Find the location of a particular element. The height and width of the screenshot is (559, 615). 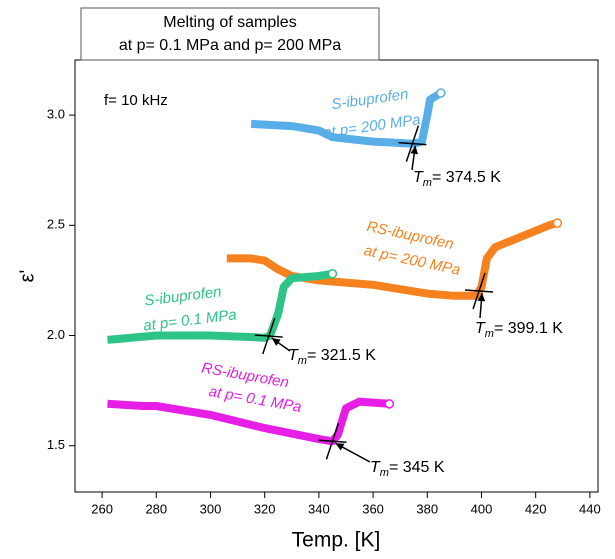

x-tick-label: 440 is located at coordinates (590, 508).